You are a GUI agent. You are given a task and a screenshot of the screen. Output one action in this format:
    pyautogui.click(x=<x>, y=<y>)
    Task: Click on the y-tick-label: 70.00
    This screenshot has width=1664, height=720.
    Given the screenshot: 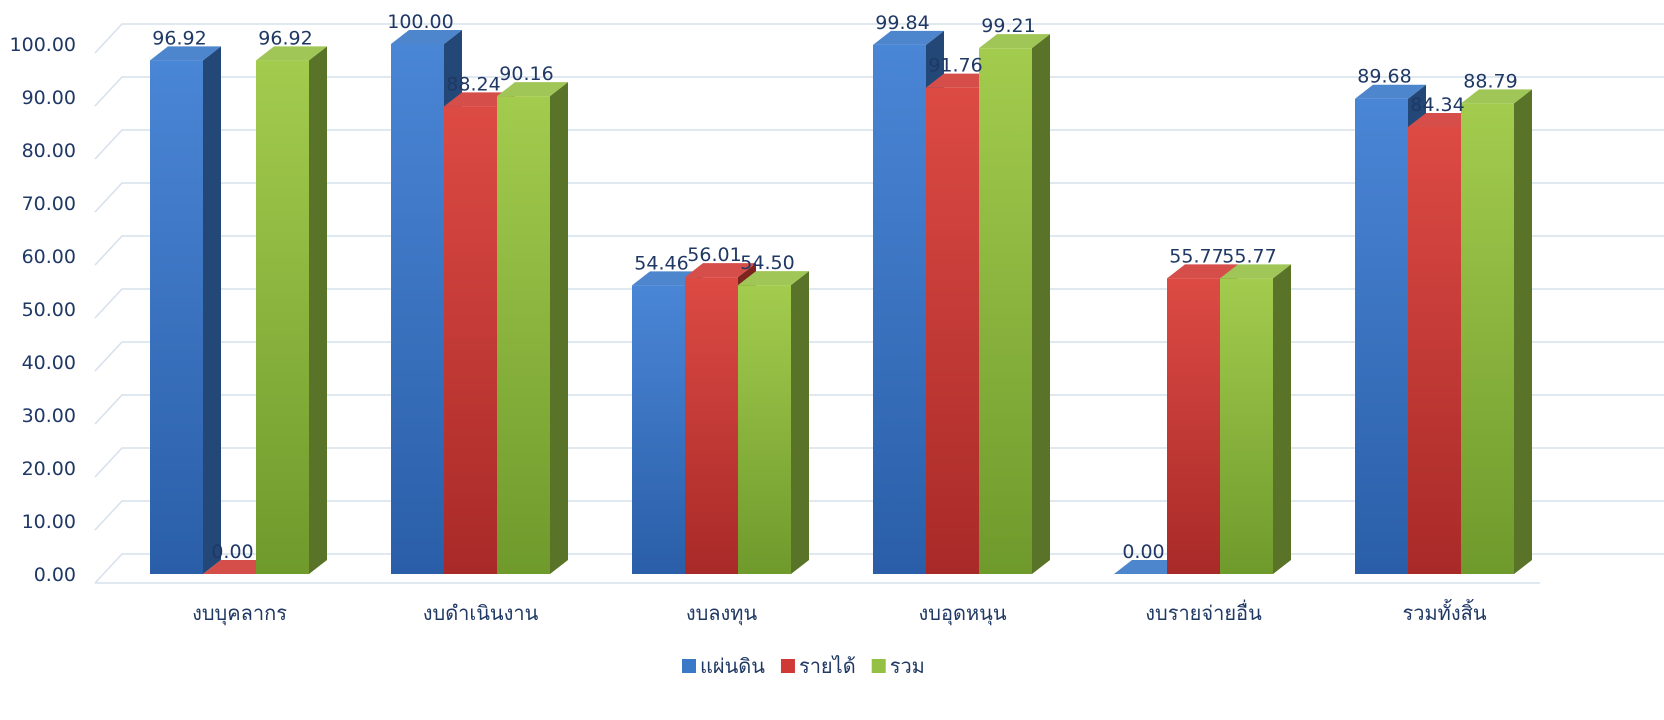 What is the action you would take?
    pyautogui.click(x=49, y=204)
    